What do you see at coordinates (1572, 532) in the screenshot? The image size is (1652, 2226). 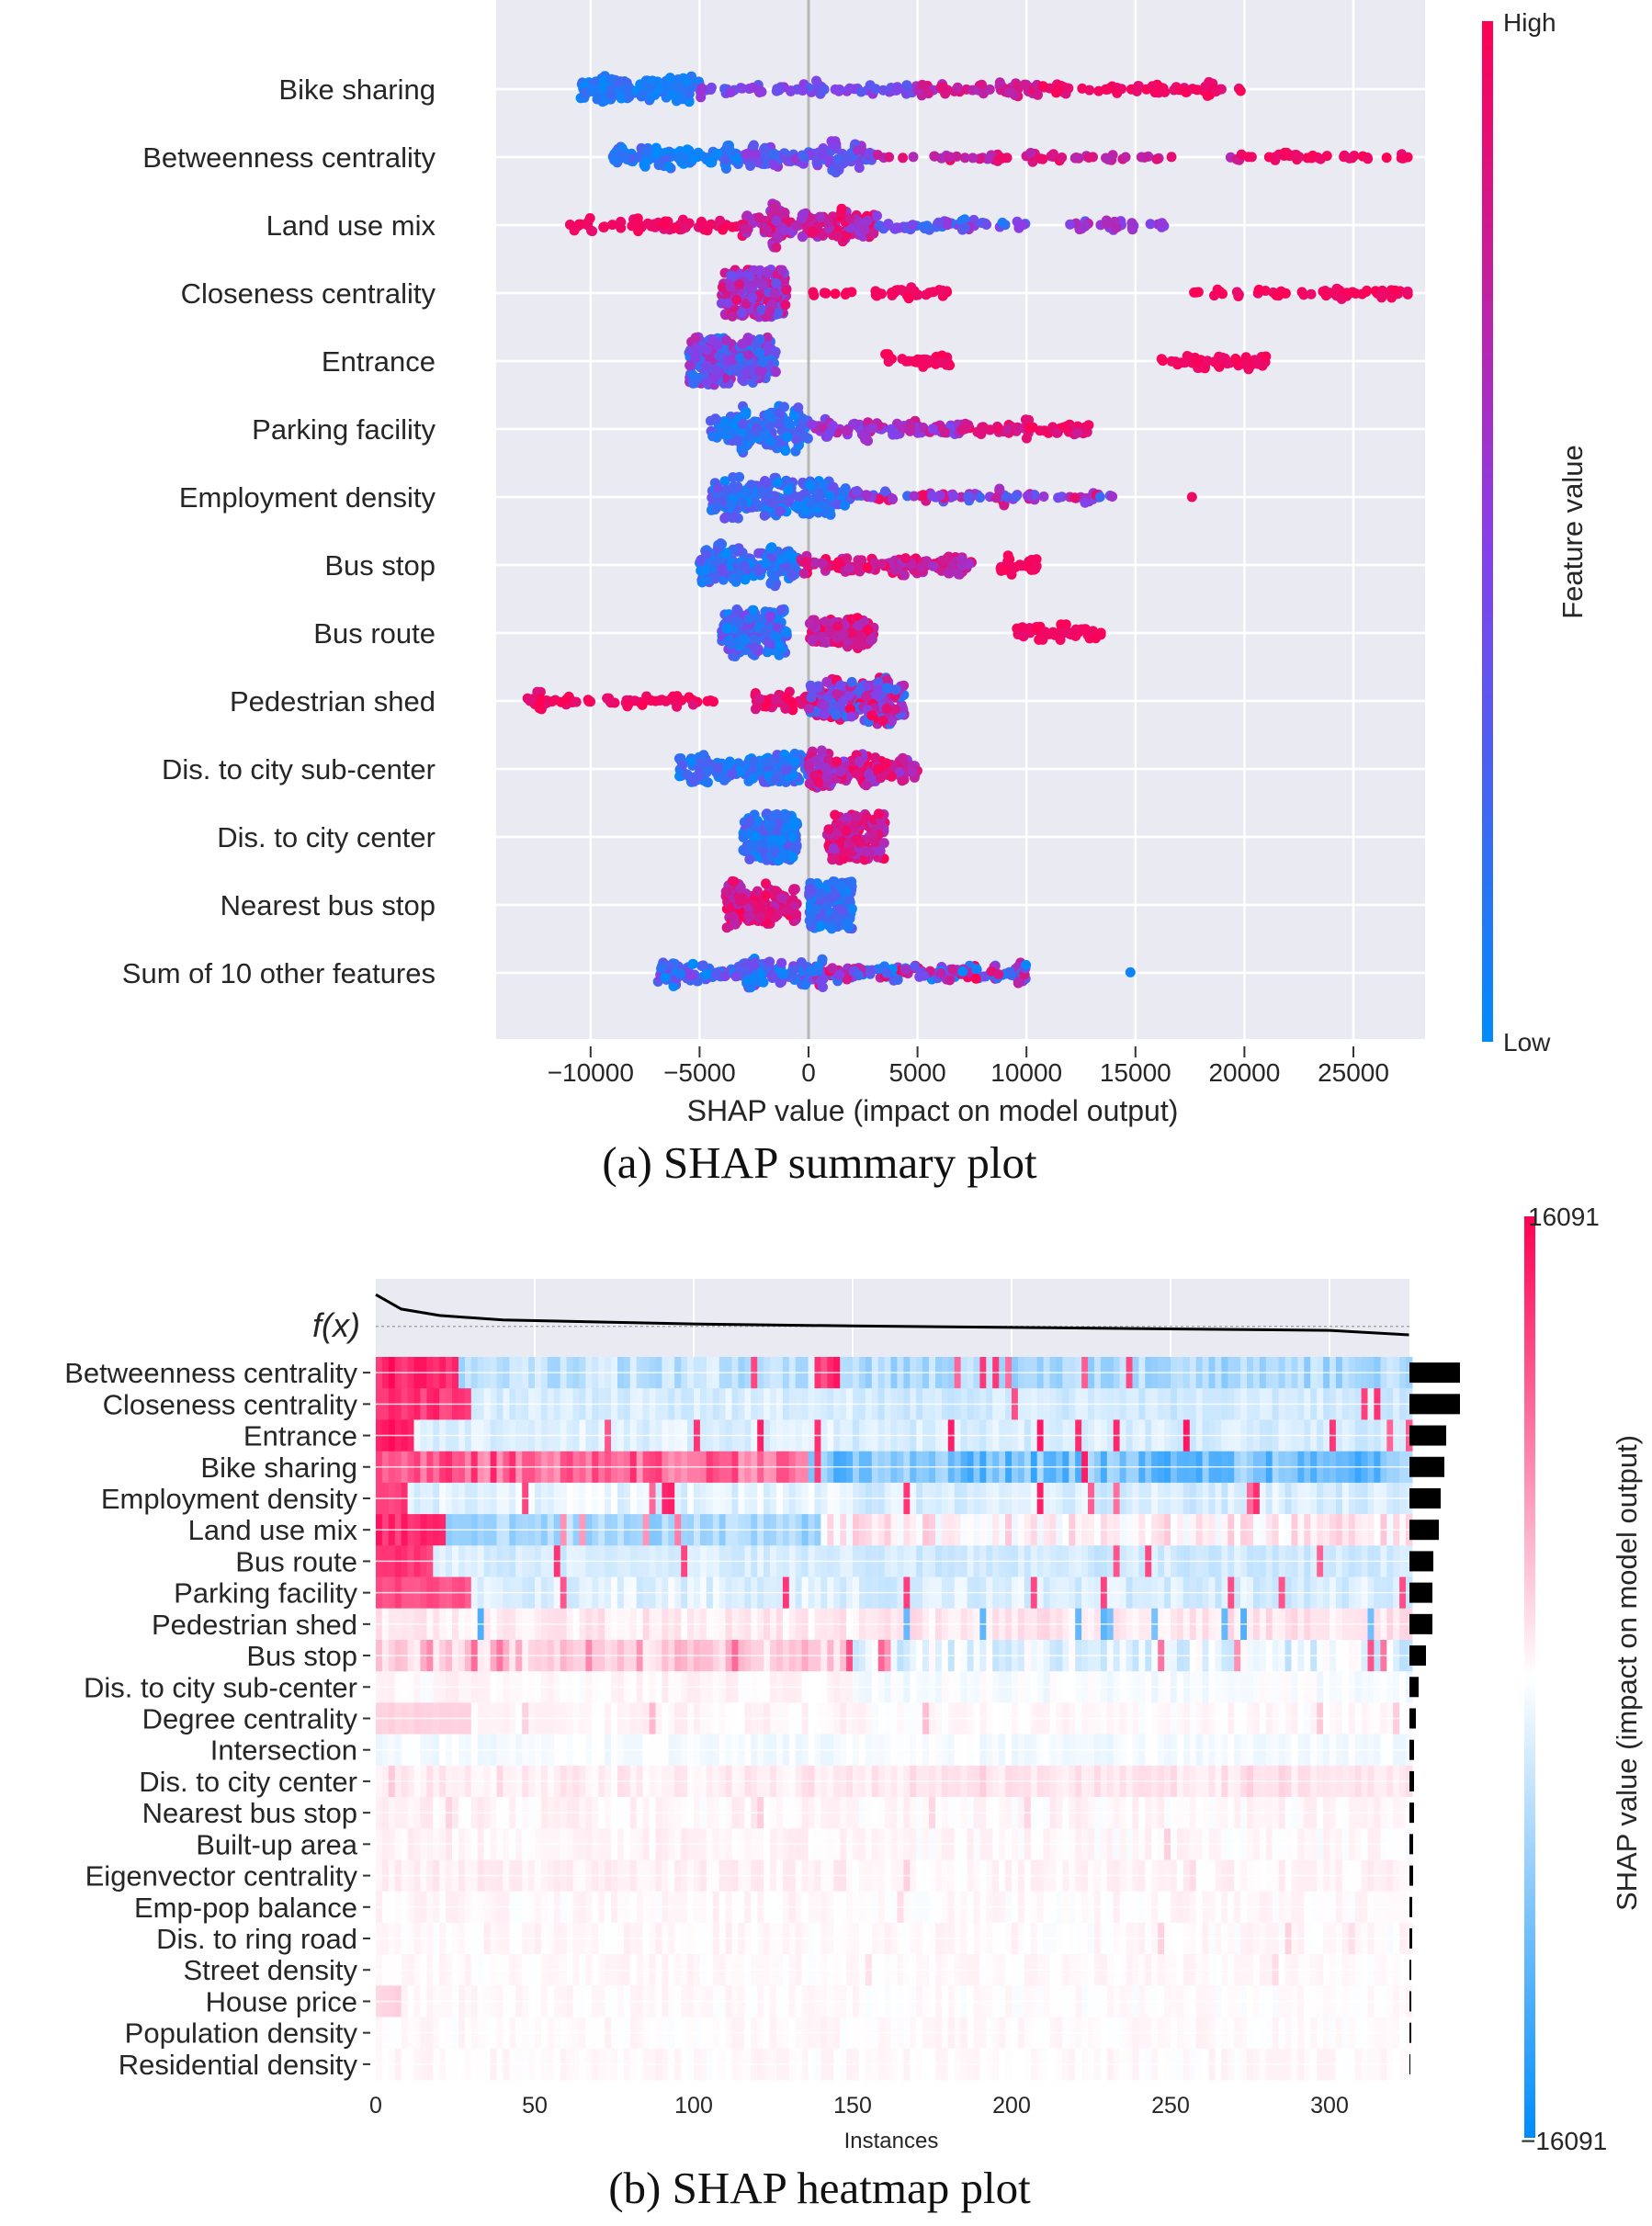 I see `colorbar-label: Feature value` at bounding box center [1572, 532].